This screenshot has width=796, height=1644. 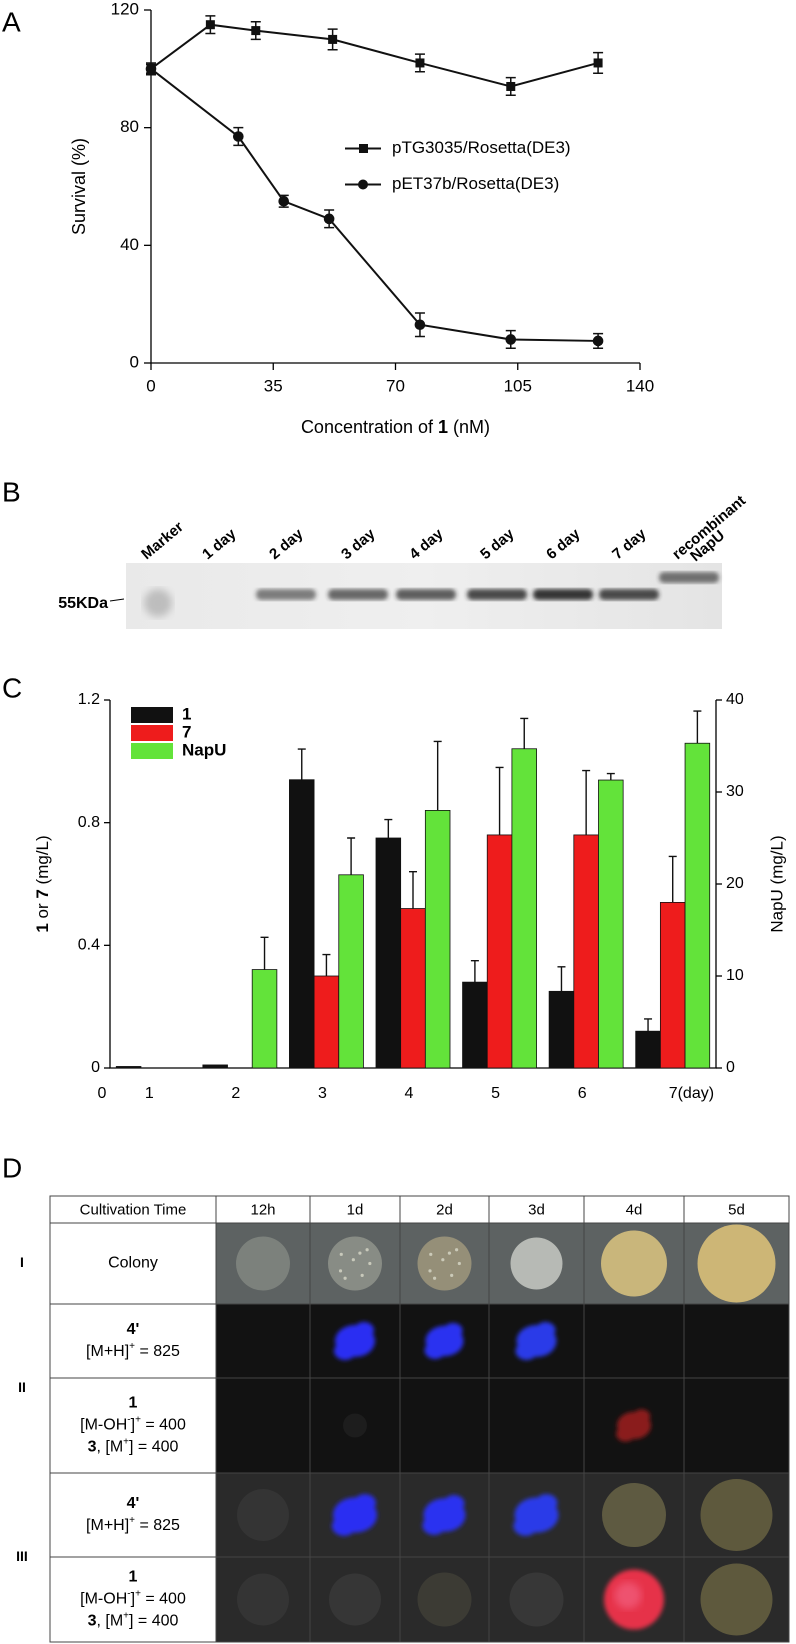 What do you see at coordinates (536, 1209) in the screenshot?
I see `header-text: 3d` at bounding box center [536, 1209].